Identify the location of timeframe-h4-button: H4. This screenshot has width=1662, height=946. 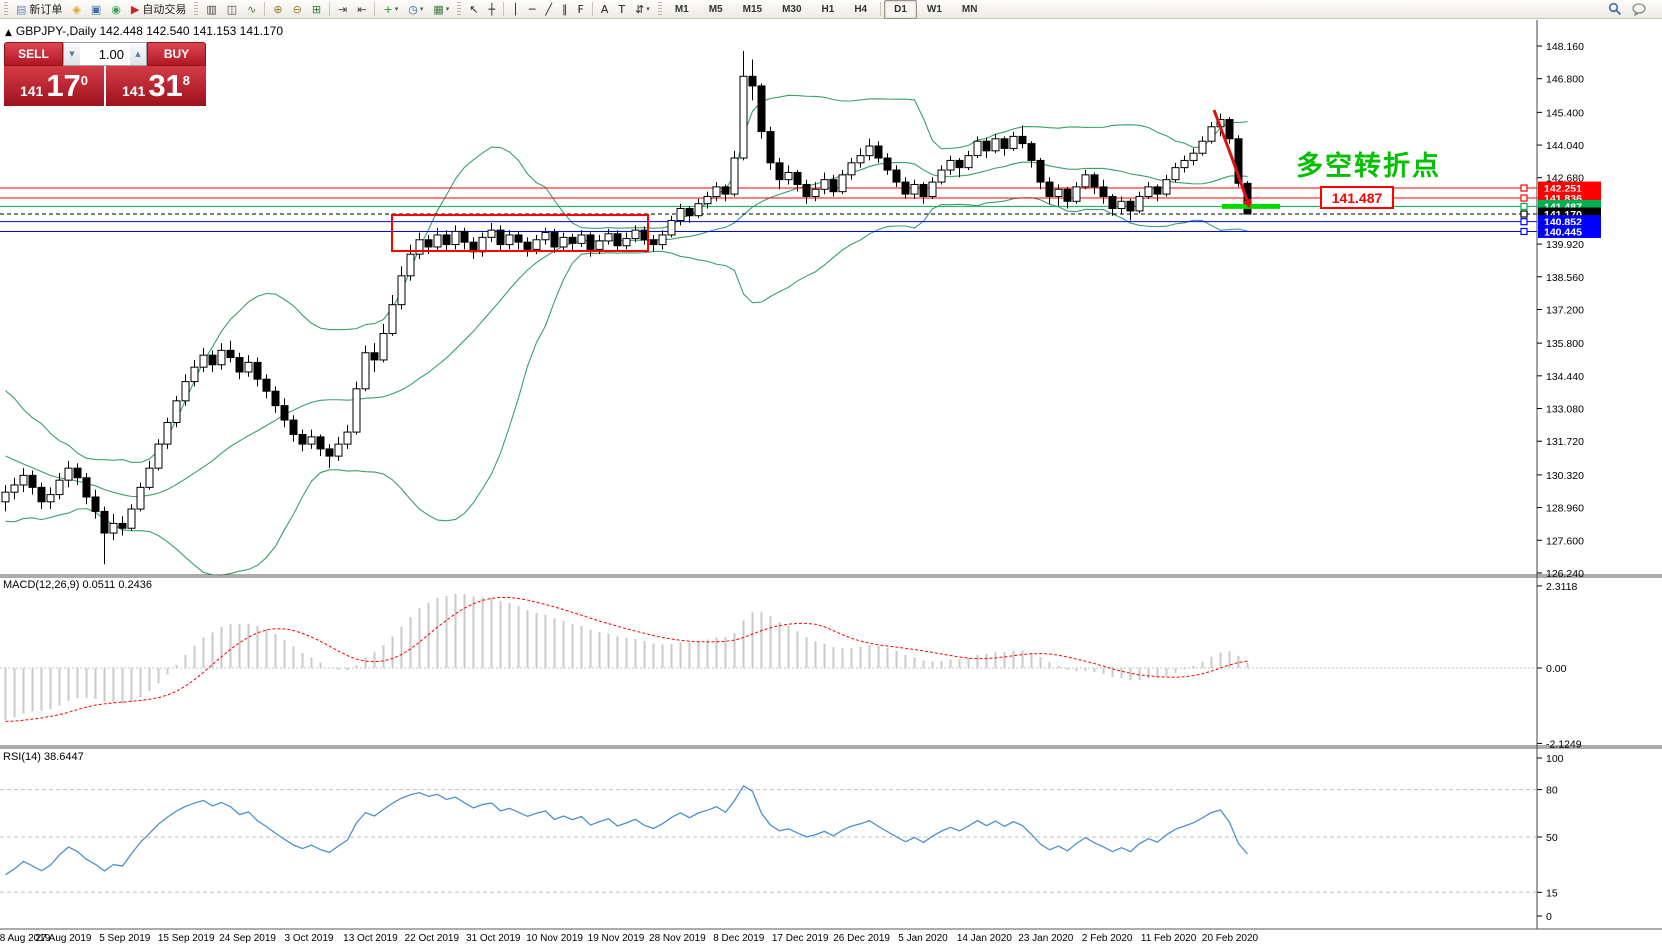
(860, 9).